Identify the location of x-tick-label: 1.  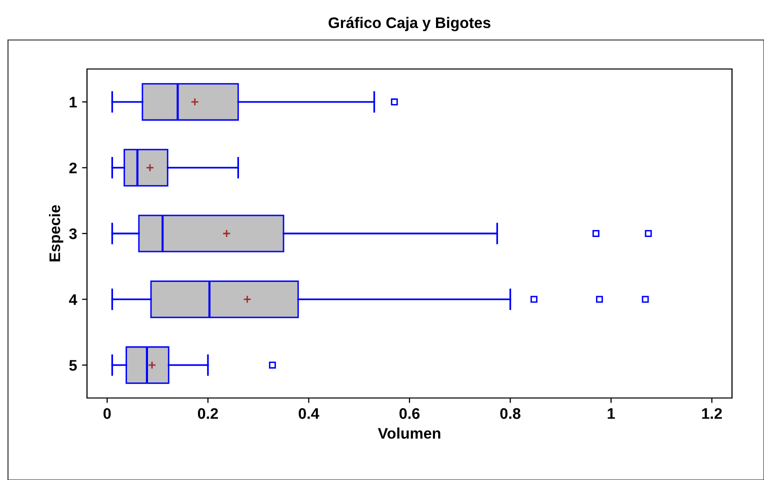
(611, 413).